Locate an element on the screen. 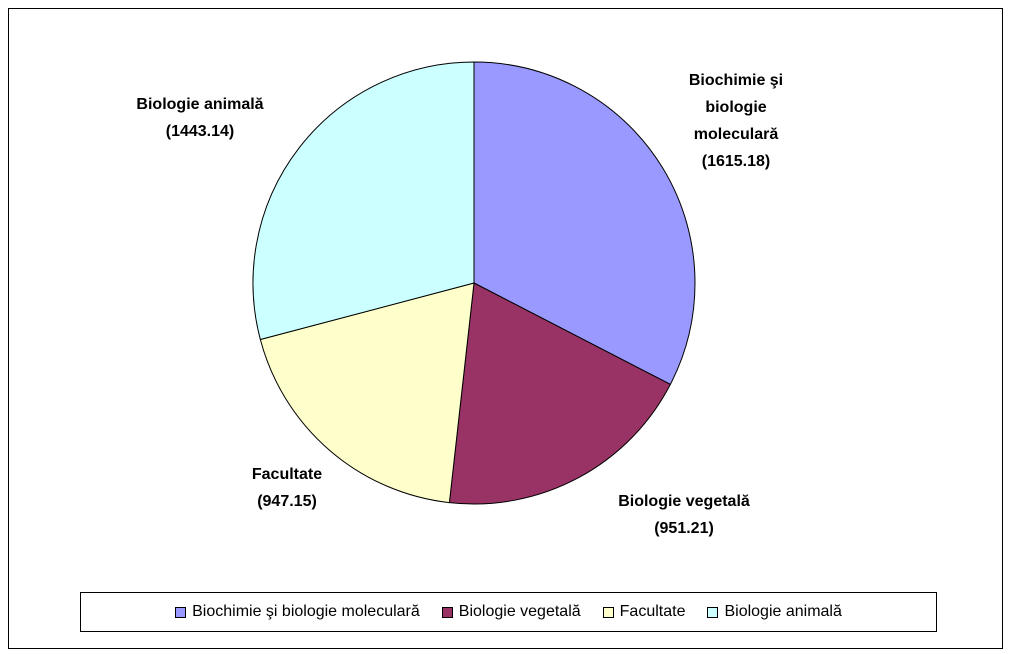  legend-label: Biologie vegetală is located at coordinates (519, 611).